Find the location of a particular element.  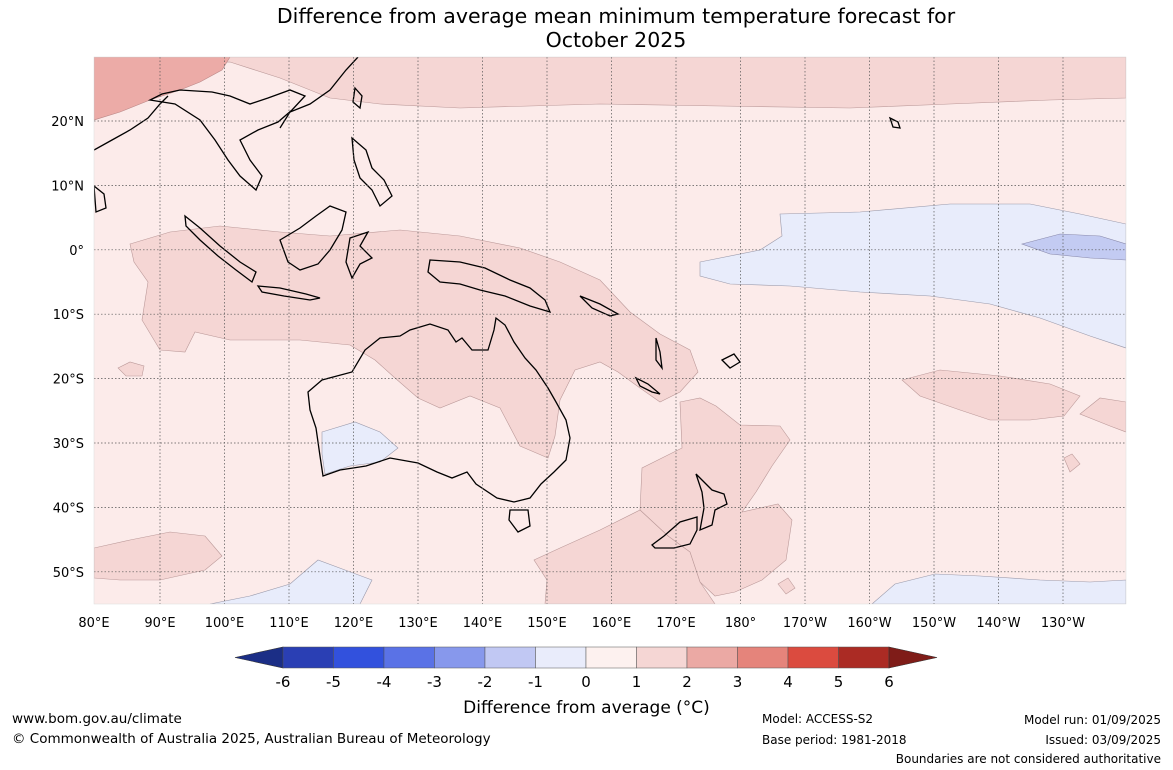

longitude-label: 110°E is located at coordinates (289, 623).